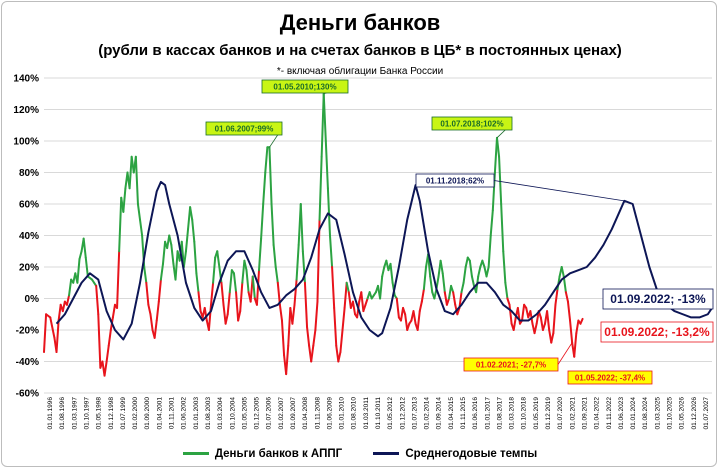  I want to click on x-tick-label: 01.01.2017, so click(487, 413).